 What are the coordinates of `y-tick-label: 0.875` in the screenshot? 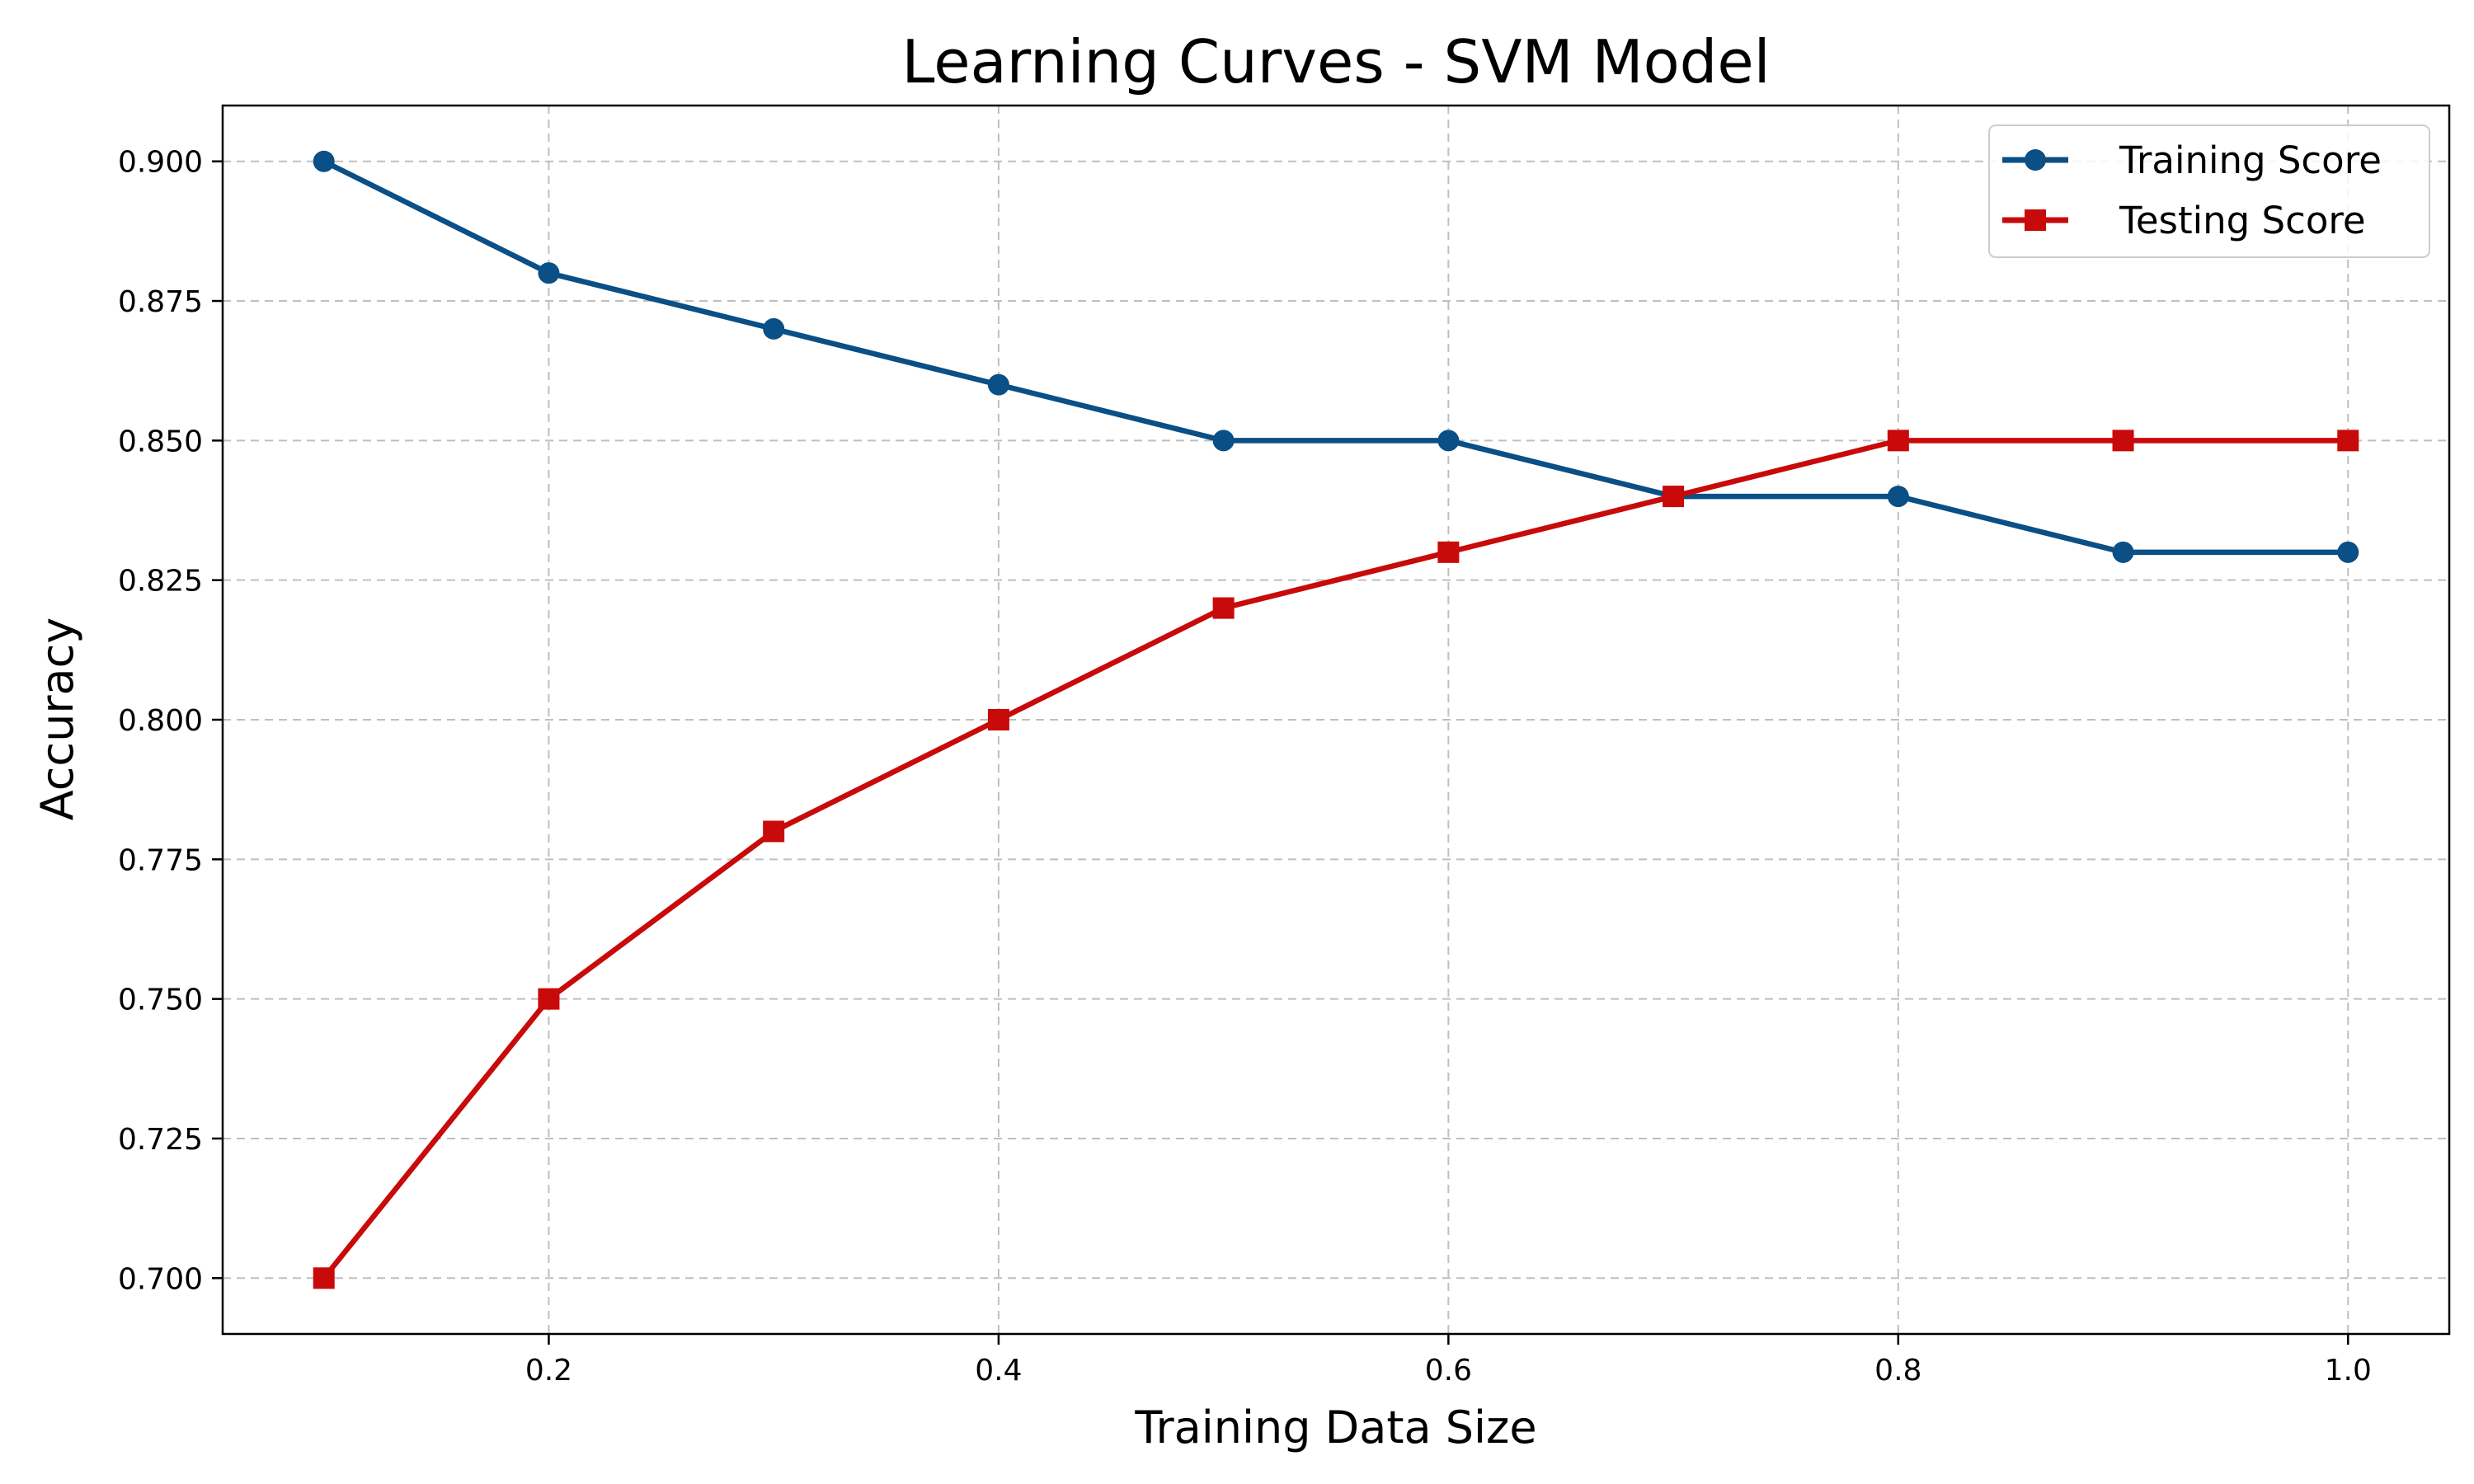 It's located at (160, 302).